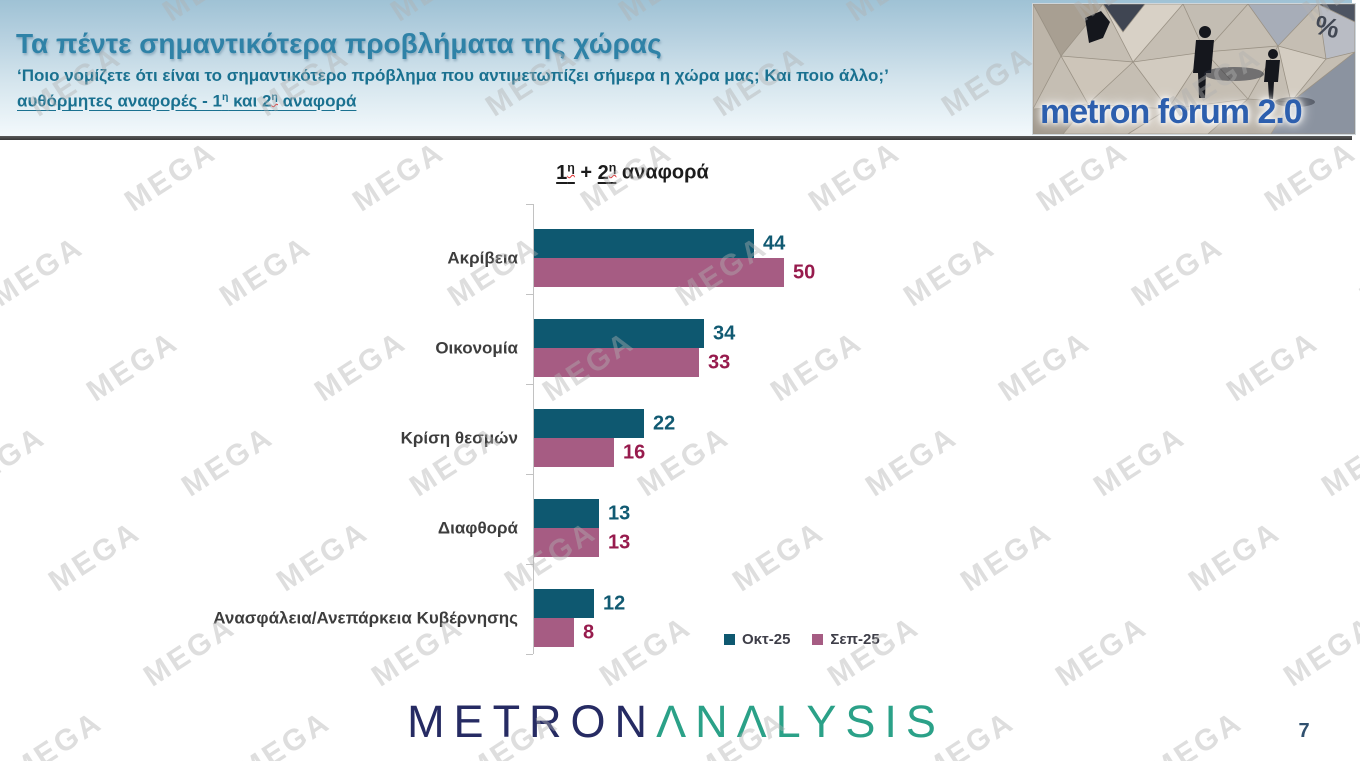  What do you see at coordinates (533, 429) in the screenshot?
I see `axis-line` at bounding box center [533, 429].